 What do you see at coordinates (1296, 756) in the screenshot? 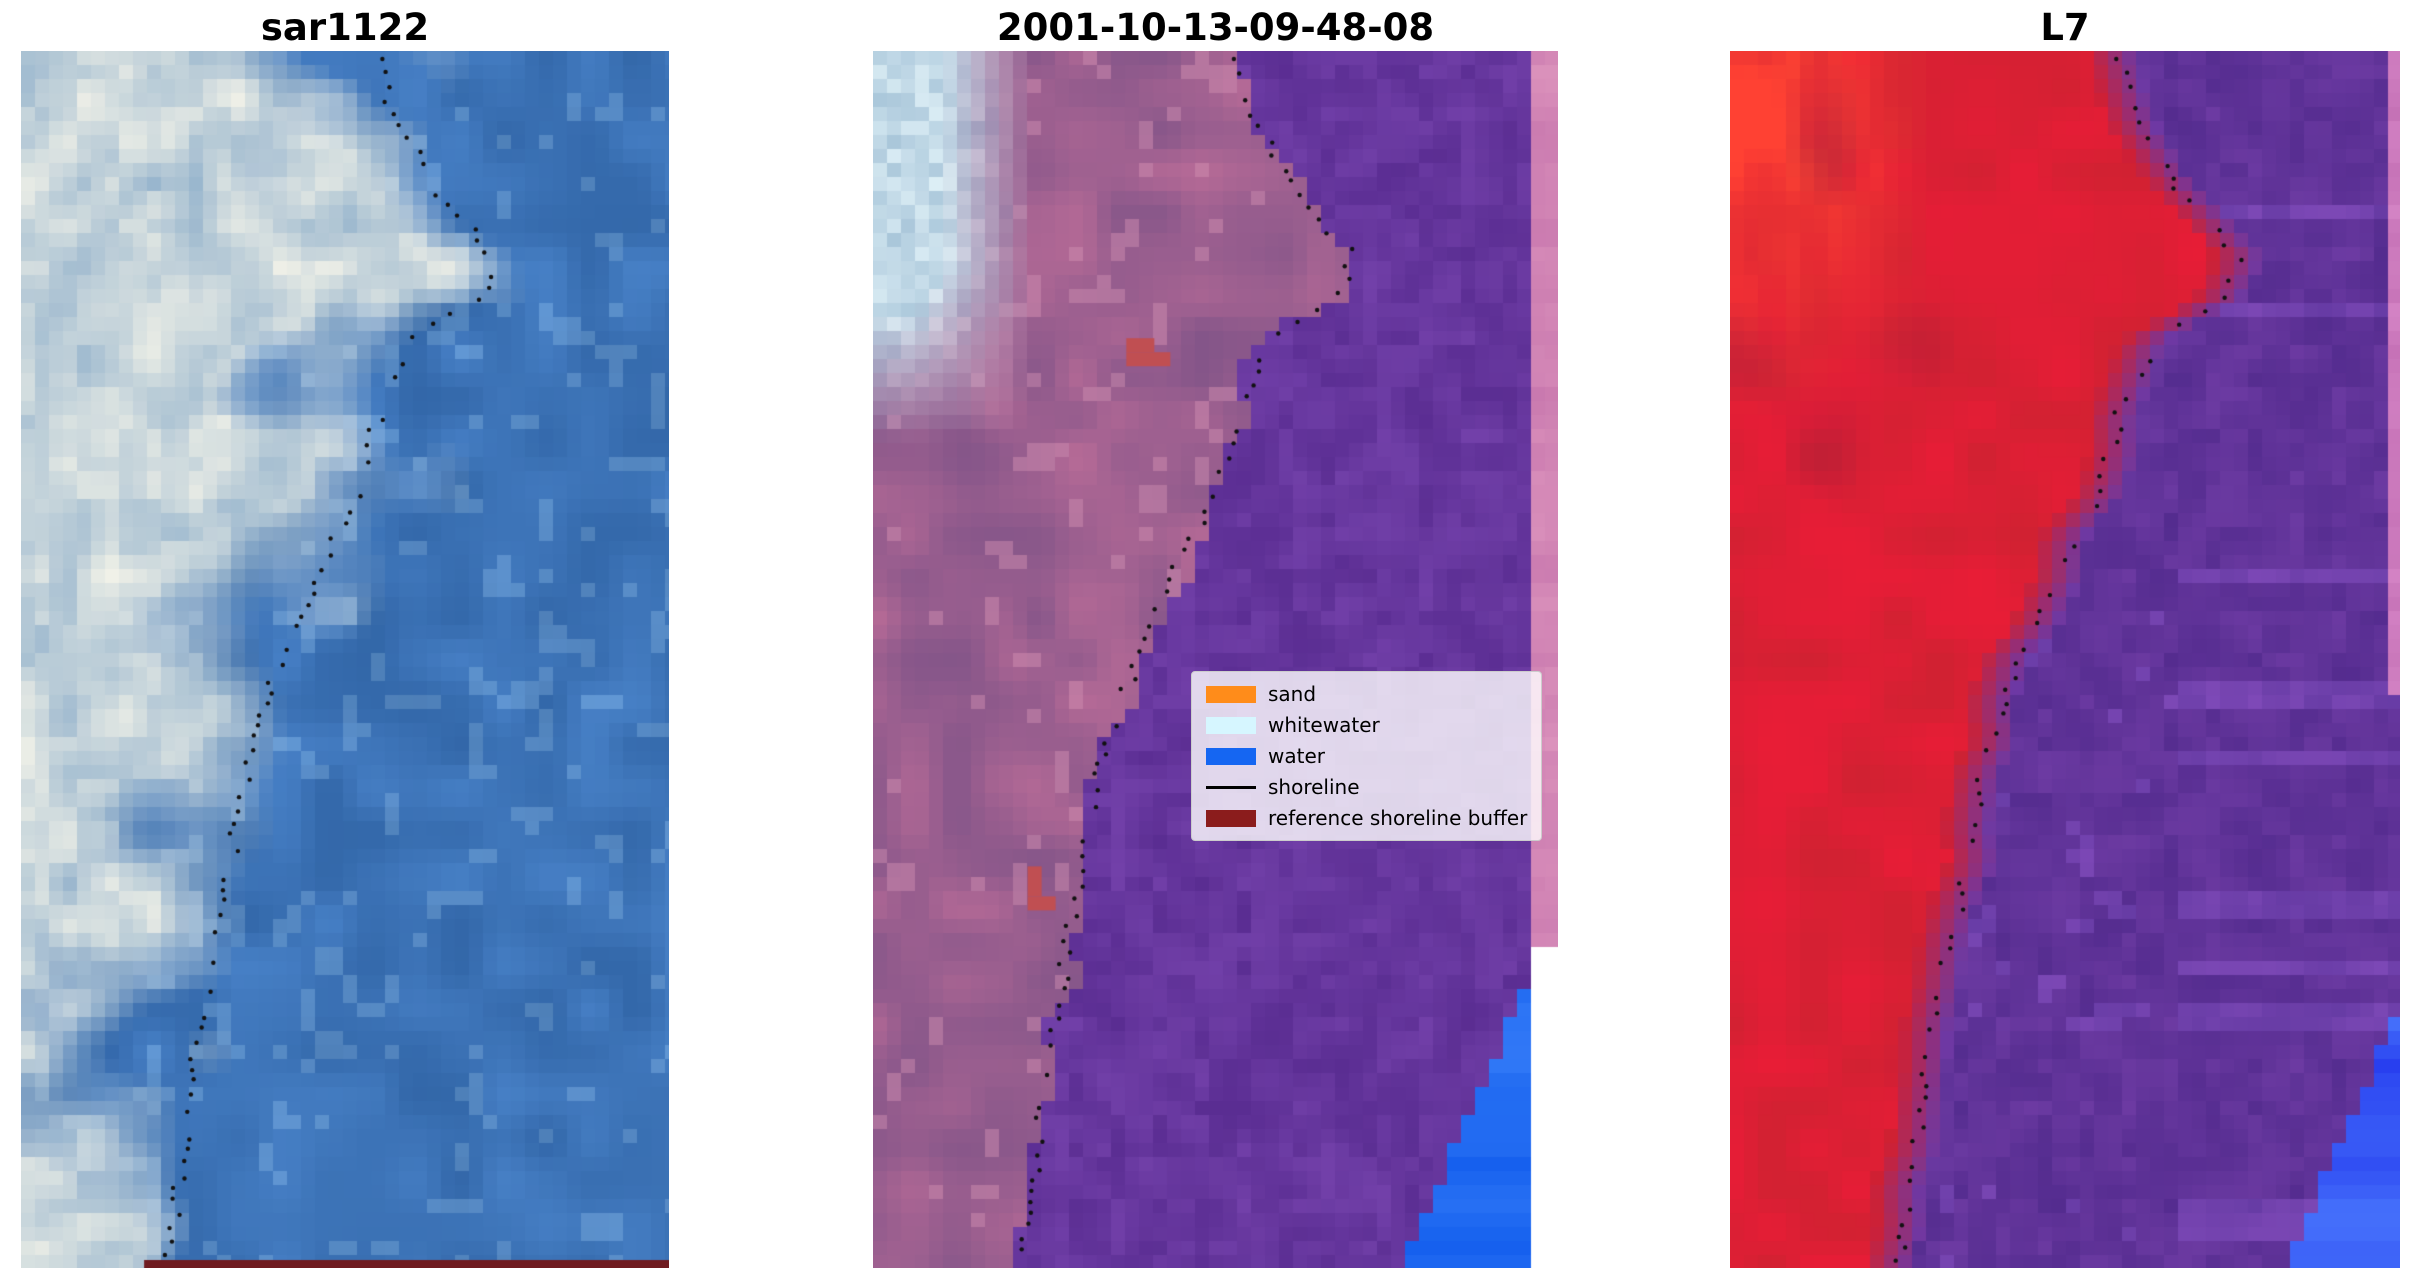
I see `legend-label-water: water` at bounding box center [1296, 756].